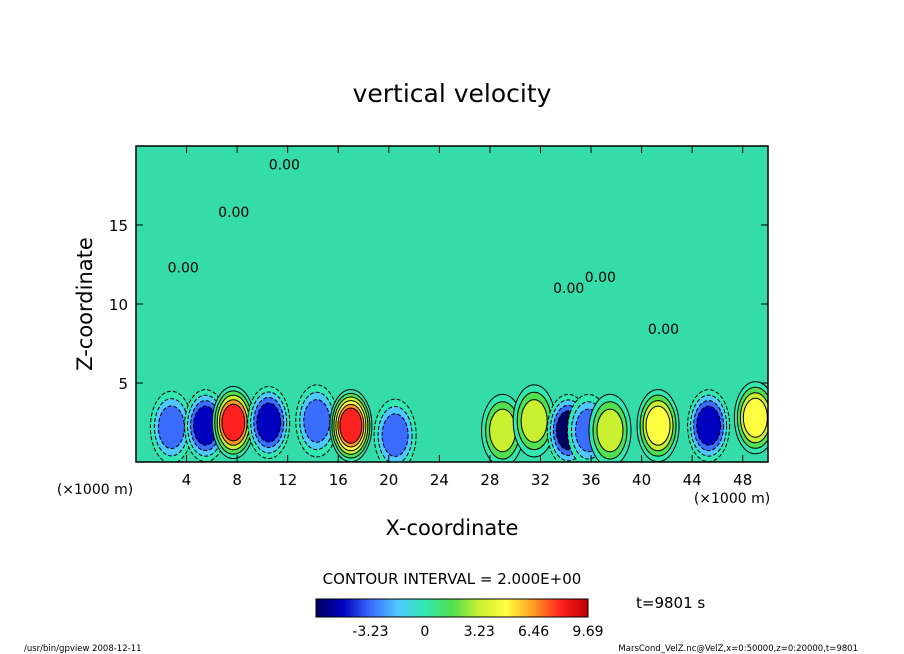 The image size is (904, 654). What do you see at coordinates (187, 480) in the screenshot?
I see `x-tick-label: 4` at bounding box center [187, 480].